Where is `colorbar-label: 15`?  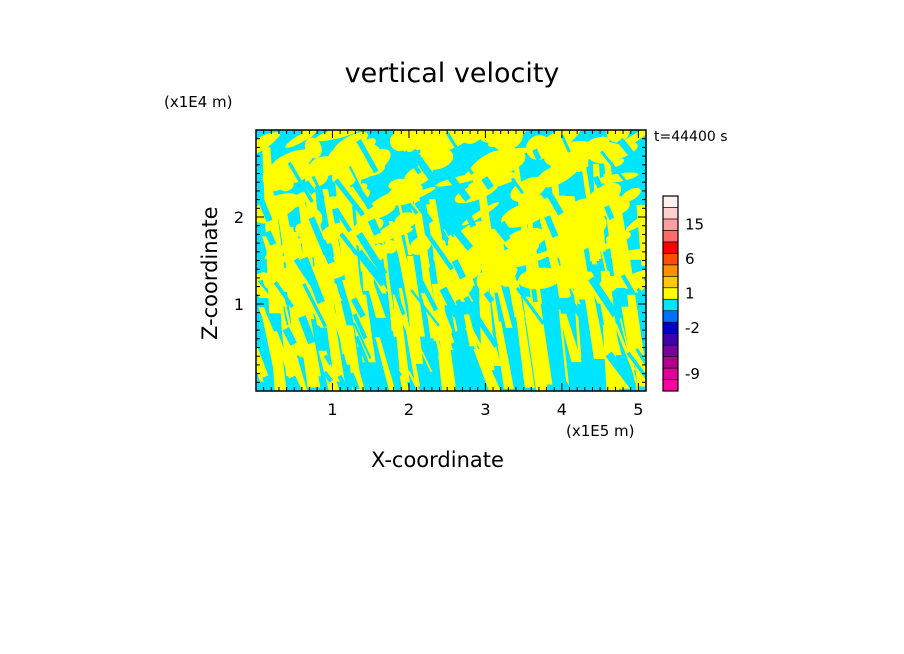 colorbar-label: 15 is located at coordinates (694, 225).